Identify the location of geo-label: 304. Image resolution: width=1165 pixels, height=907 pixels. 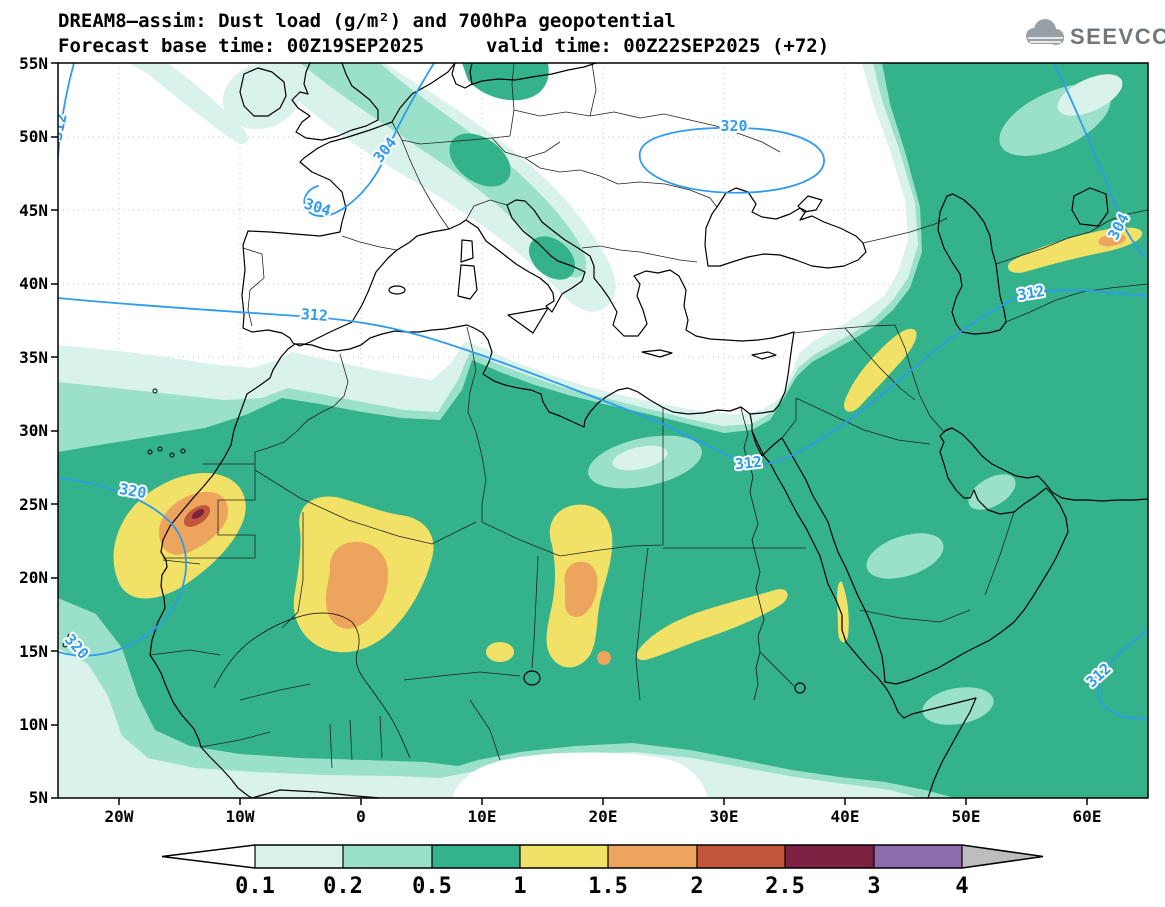
(317, 206).